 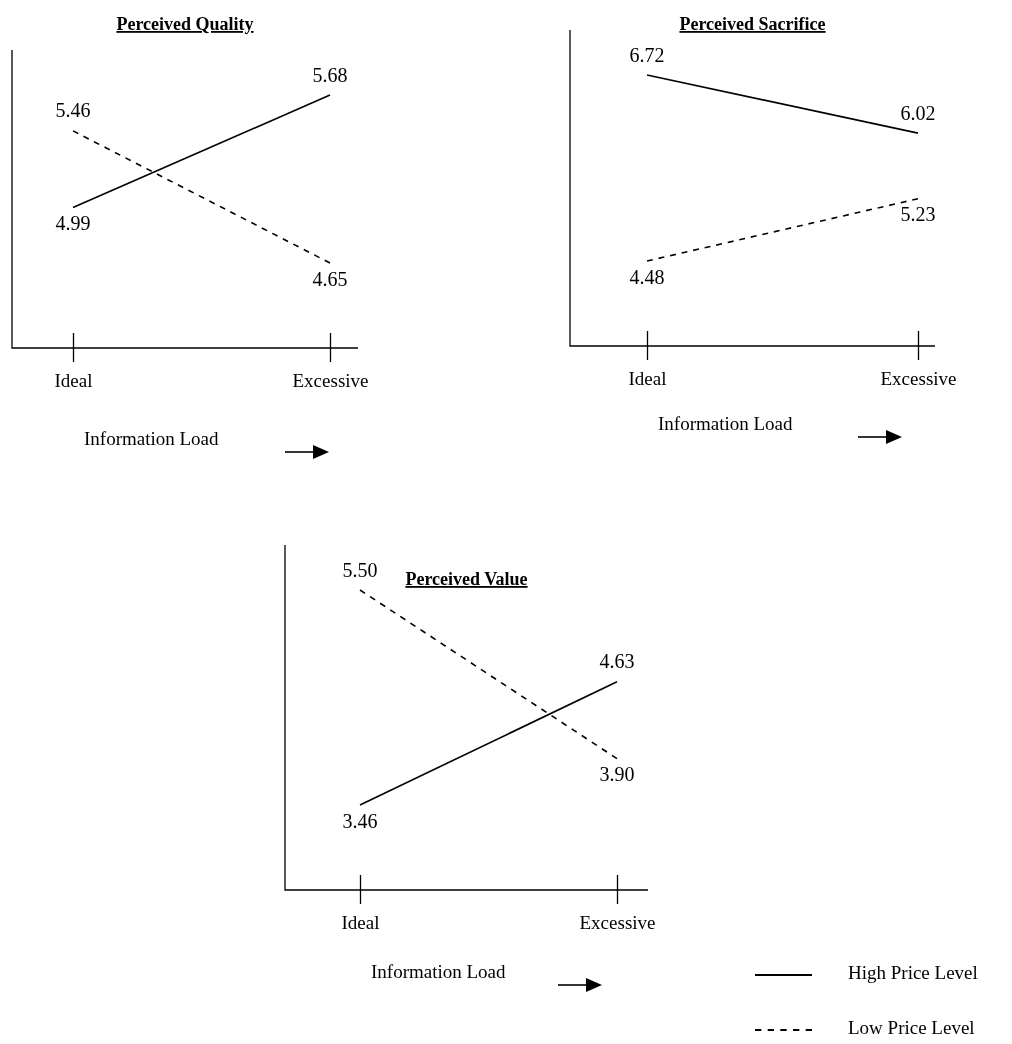 I want to click on chart-title: Perceived Sacrifice, so click(x=752, y=24).